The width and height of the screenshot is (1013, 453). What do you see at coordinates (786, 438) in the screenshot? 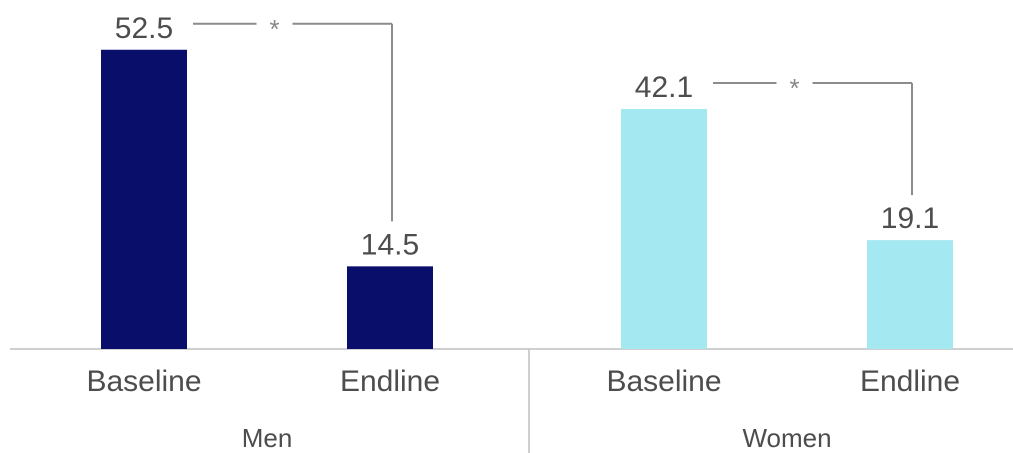
I see `group-label: Women` at bounding box center [786, 438].